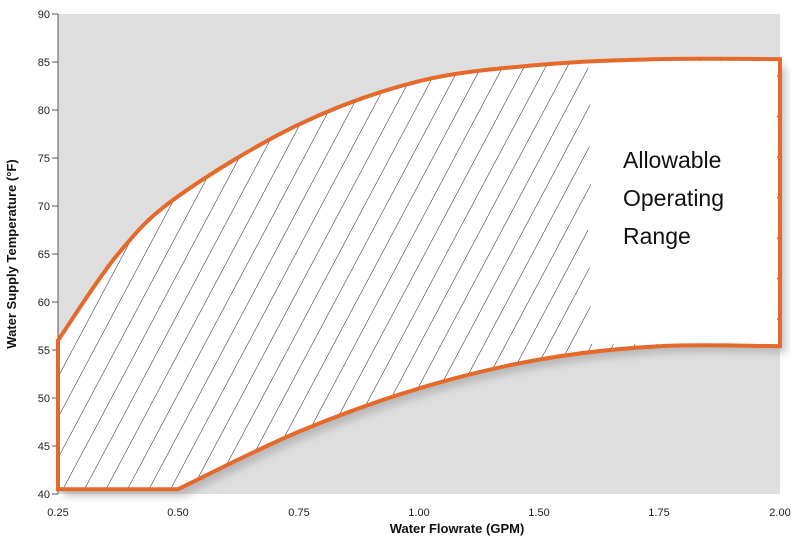  Describe the element at coordinates (11, 253) in the screenshot. I see `y-axis-title: Water Supply Temperature (°F)` at that location.